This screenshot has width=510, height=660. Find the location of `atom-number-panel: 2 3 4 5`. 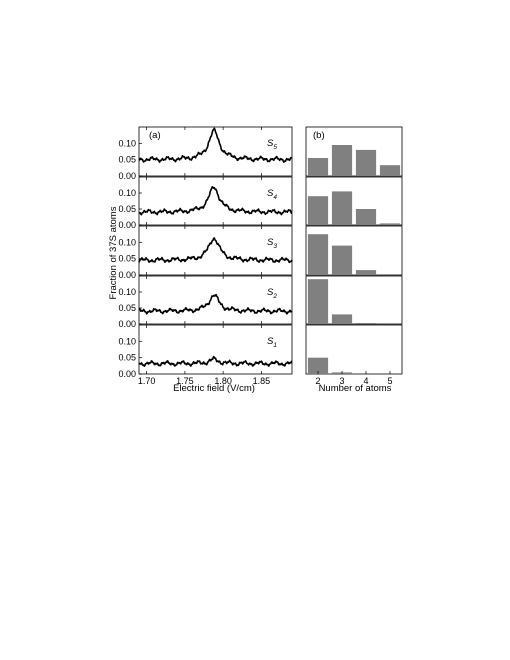

atom-number-panel: 2 3 4 5 is located at coordinates (354, 355).